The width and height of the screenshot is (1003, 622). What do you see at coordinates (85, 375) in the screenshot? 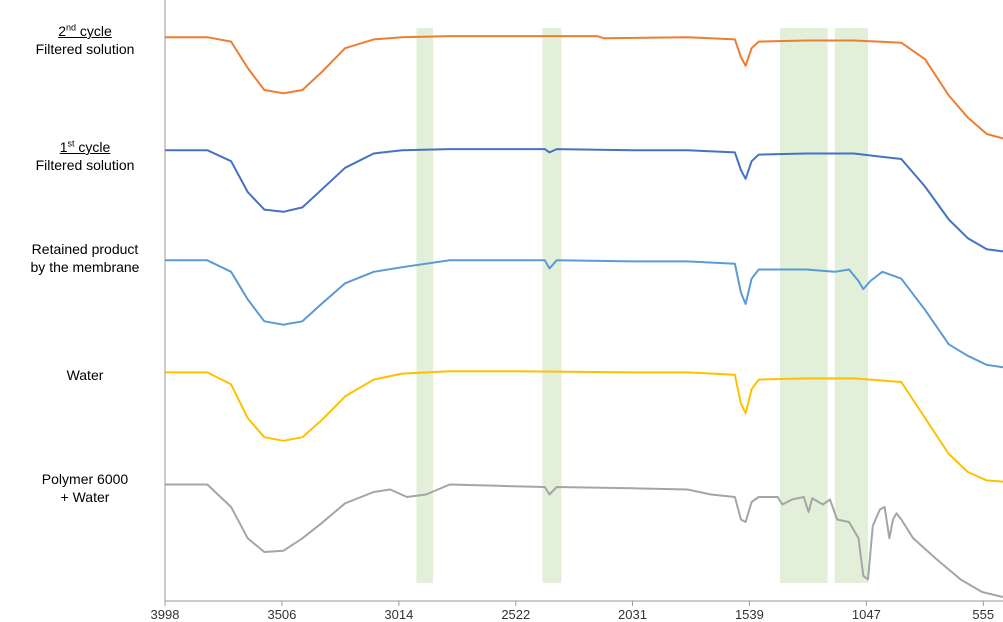
I see `label-water: Water` at bounding box center [85, 375].